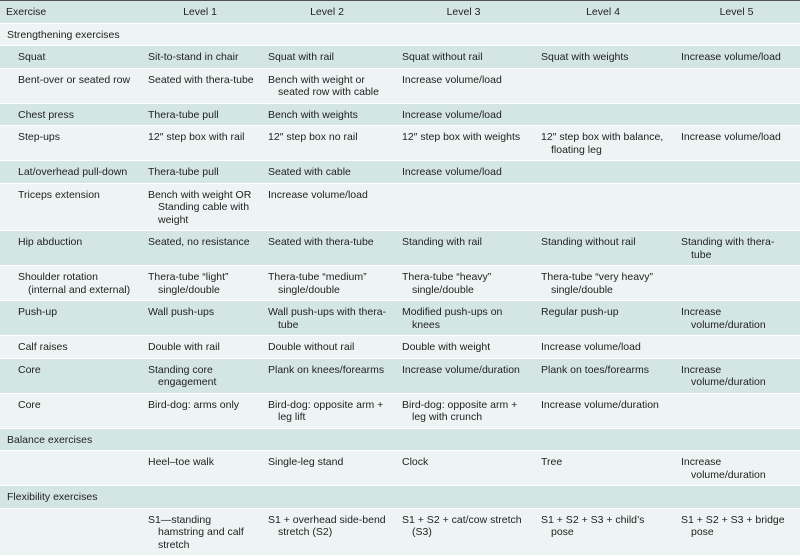 The height and width of the screenshot is (556, 800). I want to click on level-2-cell: Plank on knees/forearms, so click(326, 369).